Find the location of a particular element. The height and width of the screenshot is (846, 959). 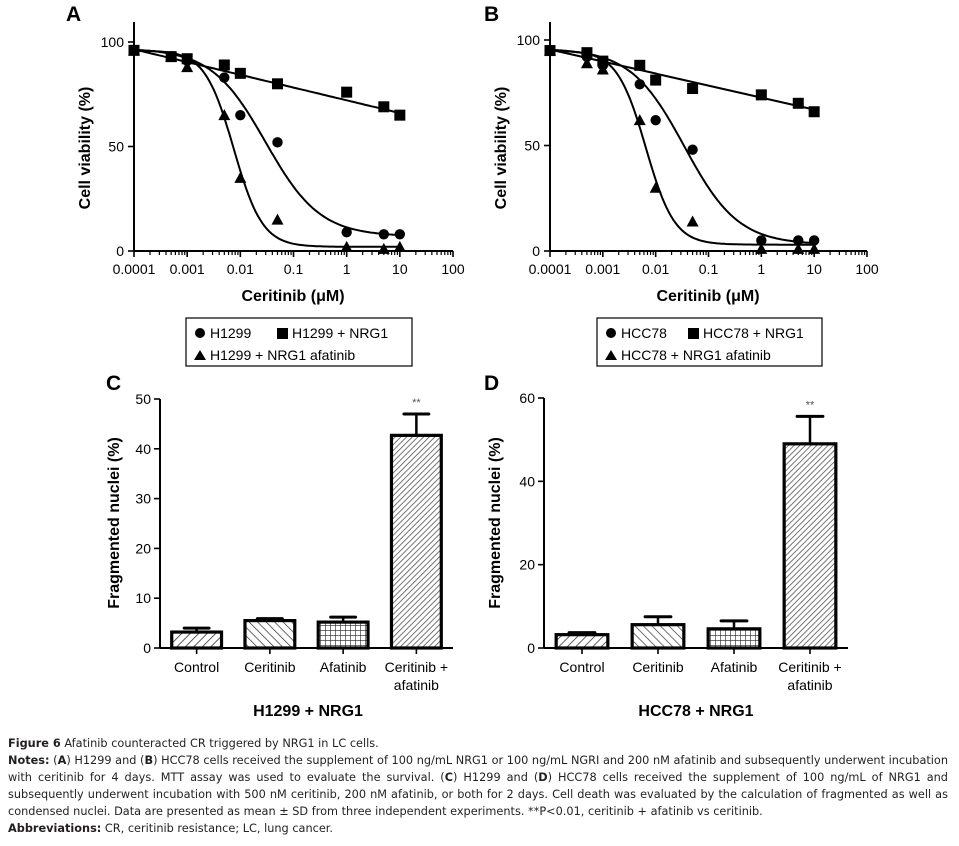

legend-triangle-marker-b is located at coordinates (611, 355).